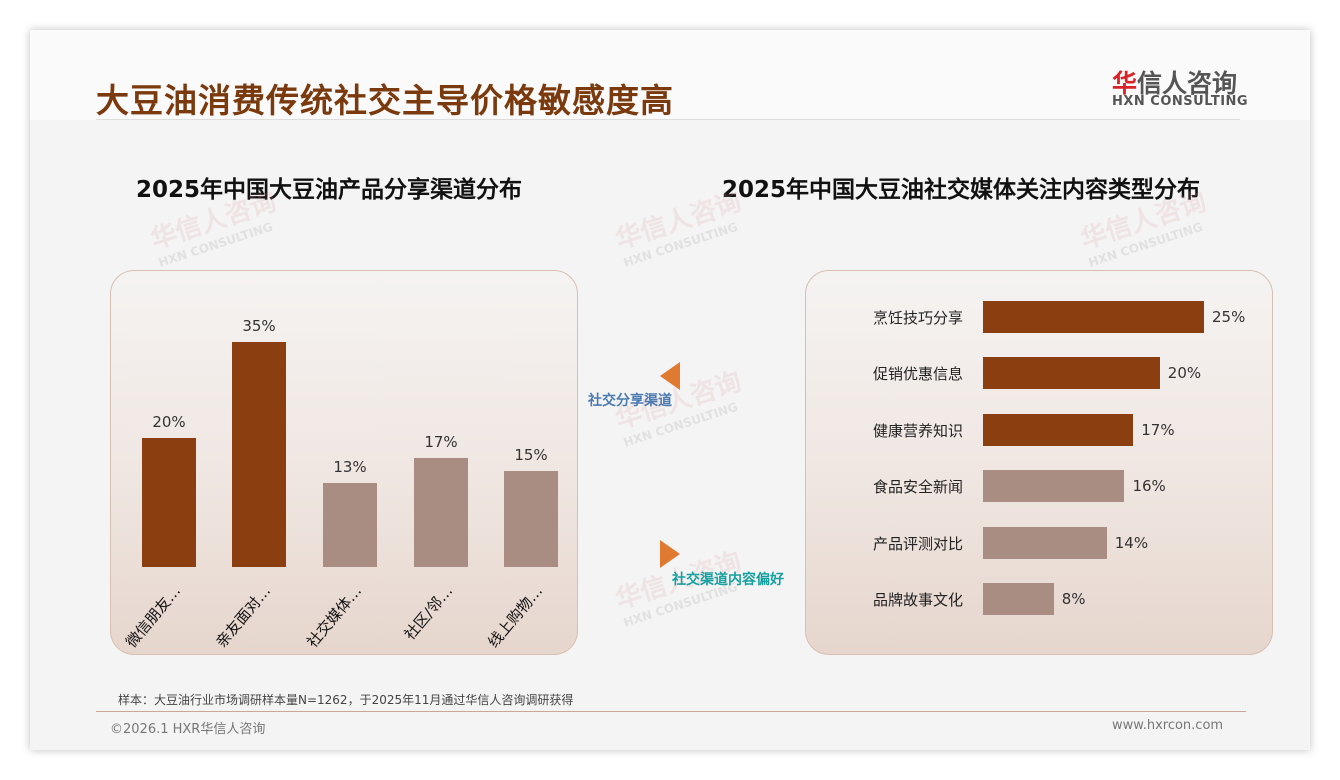 The height and width of the screenshot is (780, 1340). What do you see at coordinates (961, 190) in the screenshot?
I see `right-chart-title: 2025年中国大豆油社交媒体关注内容类型分布` at bounding box center [961, 190].